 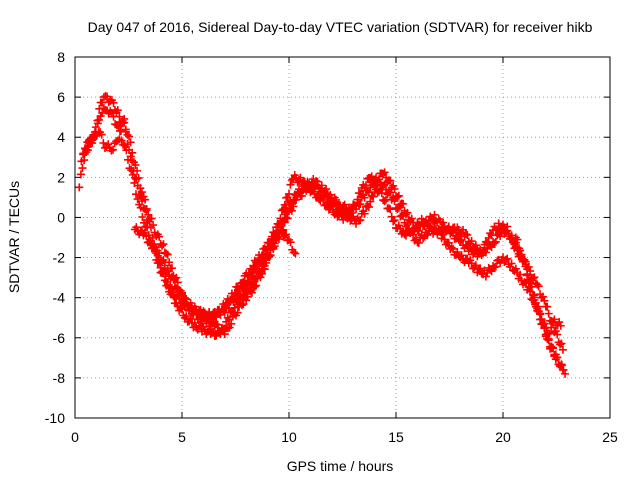 I want to click on y-axis-label: SDTVAR / TECUs, so click(x=14, y=237).